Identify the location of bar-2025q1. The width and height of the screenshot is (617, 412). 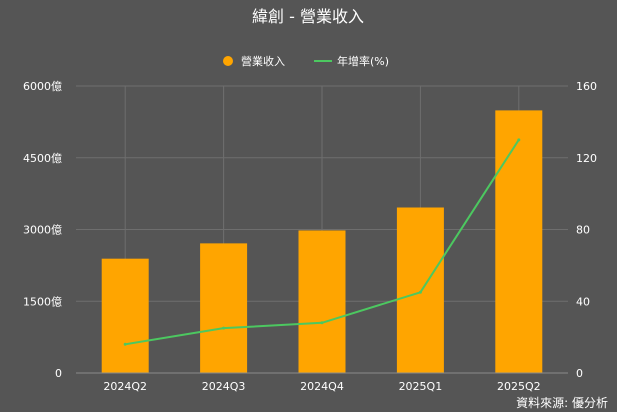
(420, 290).